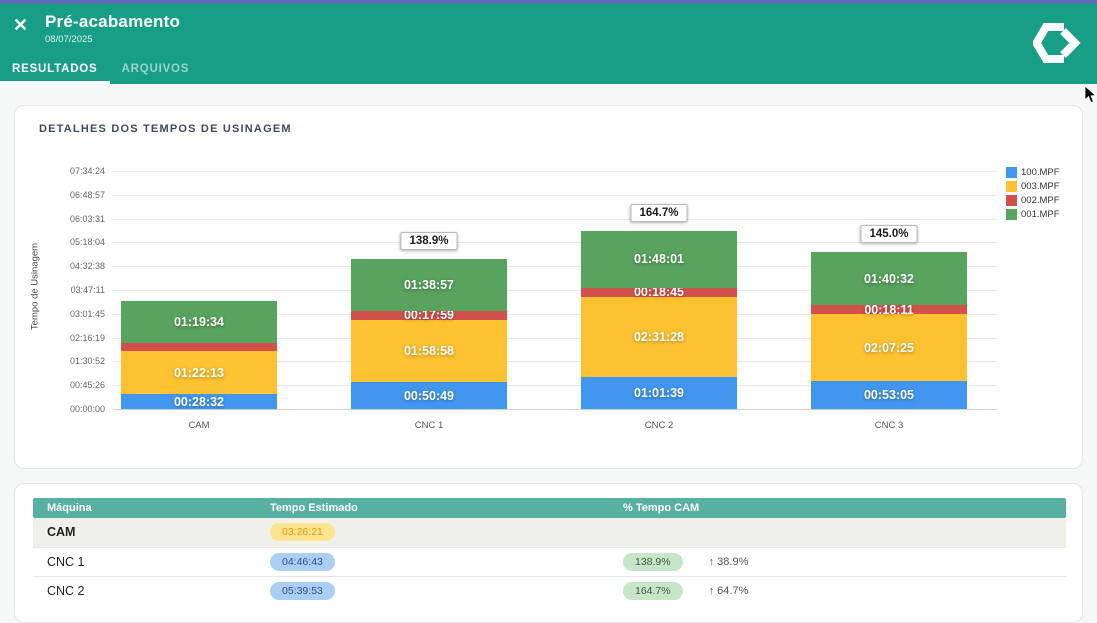  I want to click on bar-segment-value: 00:18:45, so click(659, 292).